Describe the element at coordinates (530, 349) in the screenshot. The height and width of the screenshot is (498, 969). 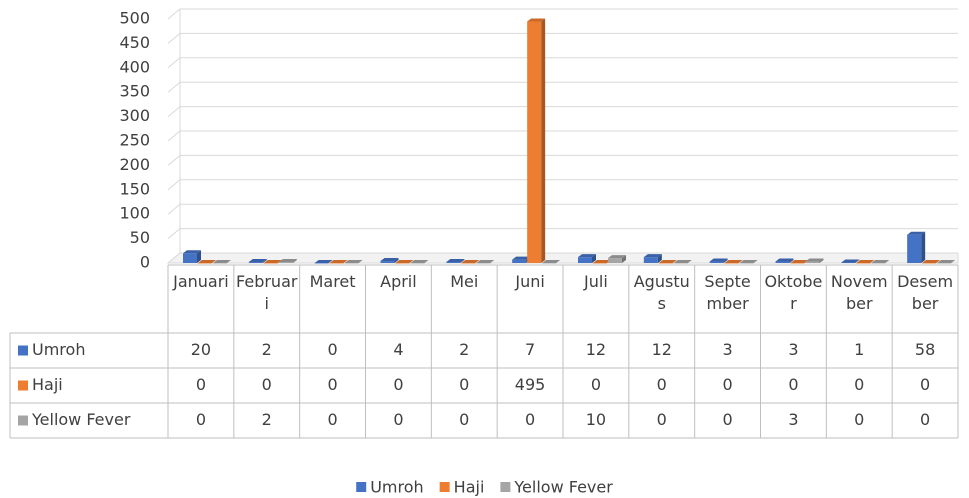
I see `table-value: 7` at that location.